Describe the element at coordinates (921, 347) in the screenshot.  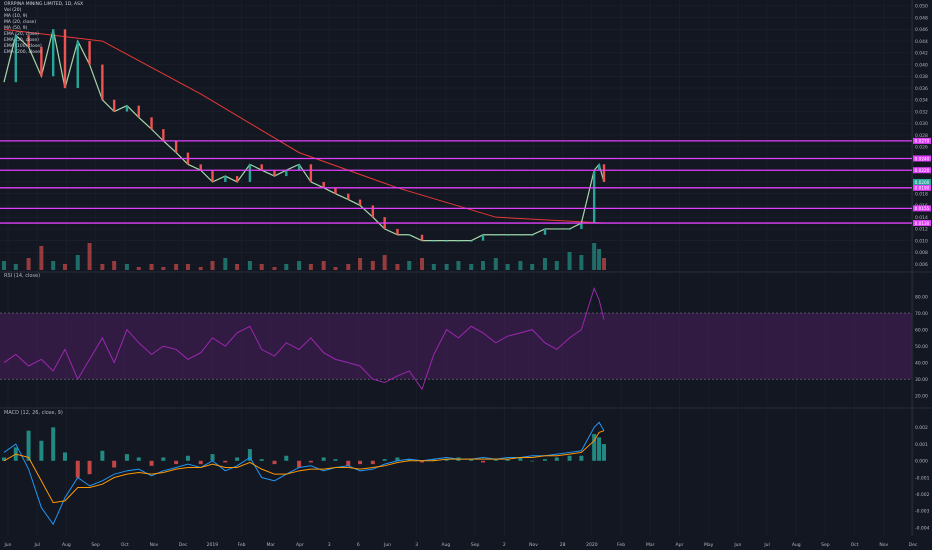
I see `rsi-tick-label: 50.00` at that location.